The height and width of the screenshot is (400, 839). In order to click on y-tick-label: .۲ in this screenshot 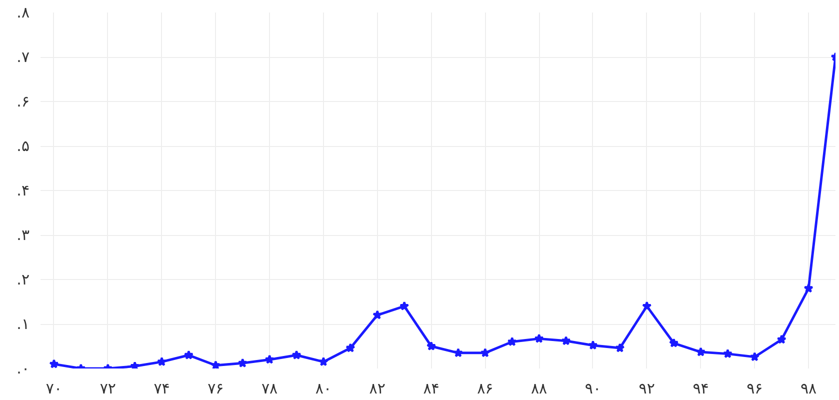, I will do `click(23, 279)`.